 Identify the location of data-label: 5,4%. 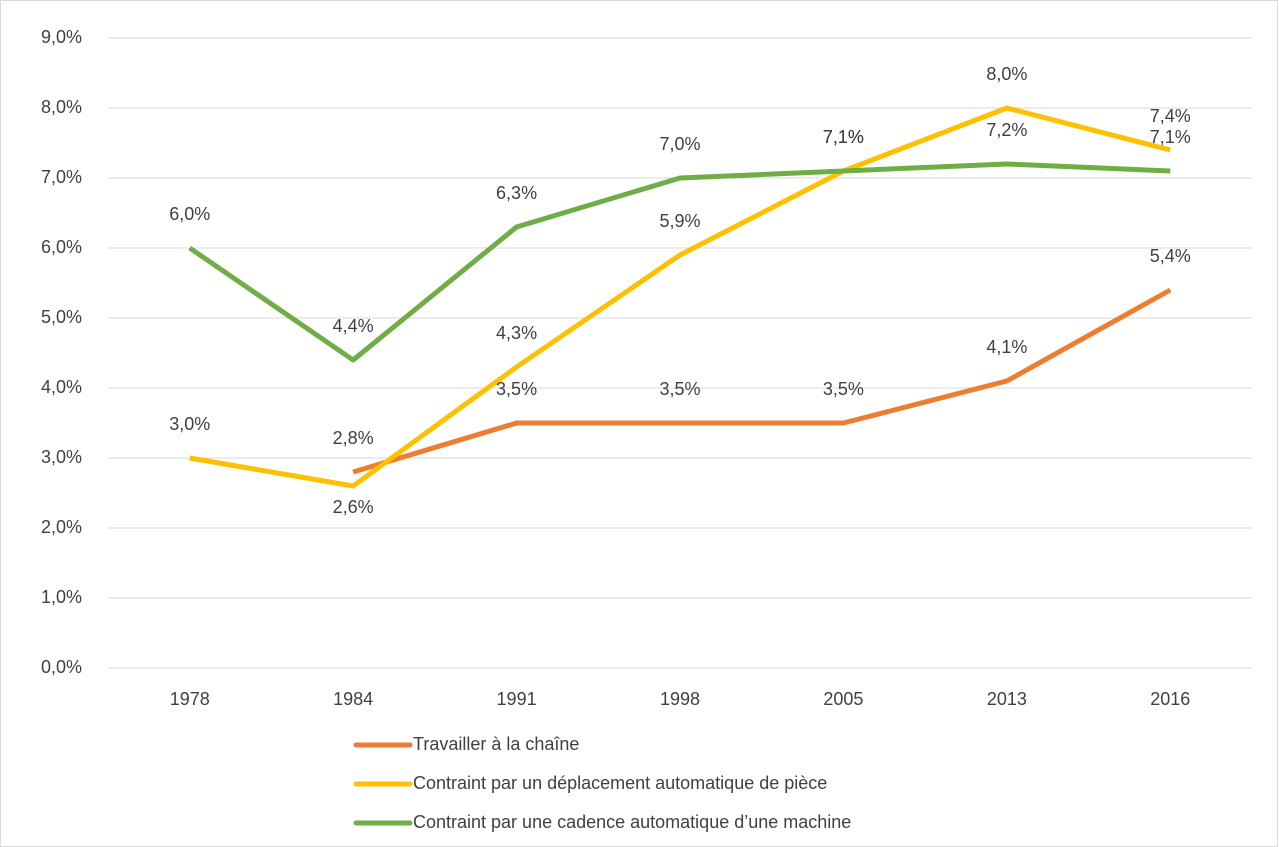
(1170, 256).